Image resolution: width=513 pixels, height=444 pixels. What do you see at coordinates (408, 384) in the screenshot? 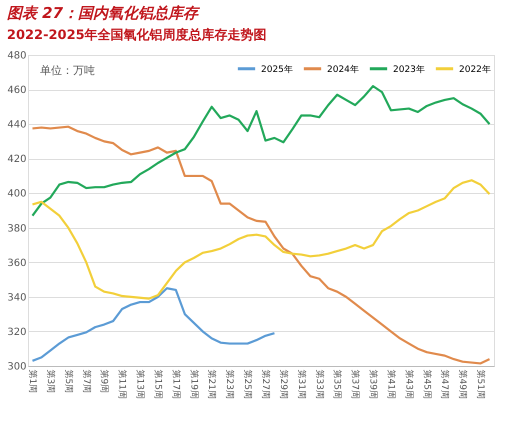
I see `x-tick-label: 第43周` at bounding box center [408, 384].